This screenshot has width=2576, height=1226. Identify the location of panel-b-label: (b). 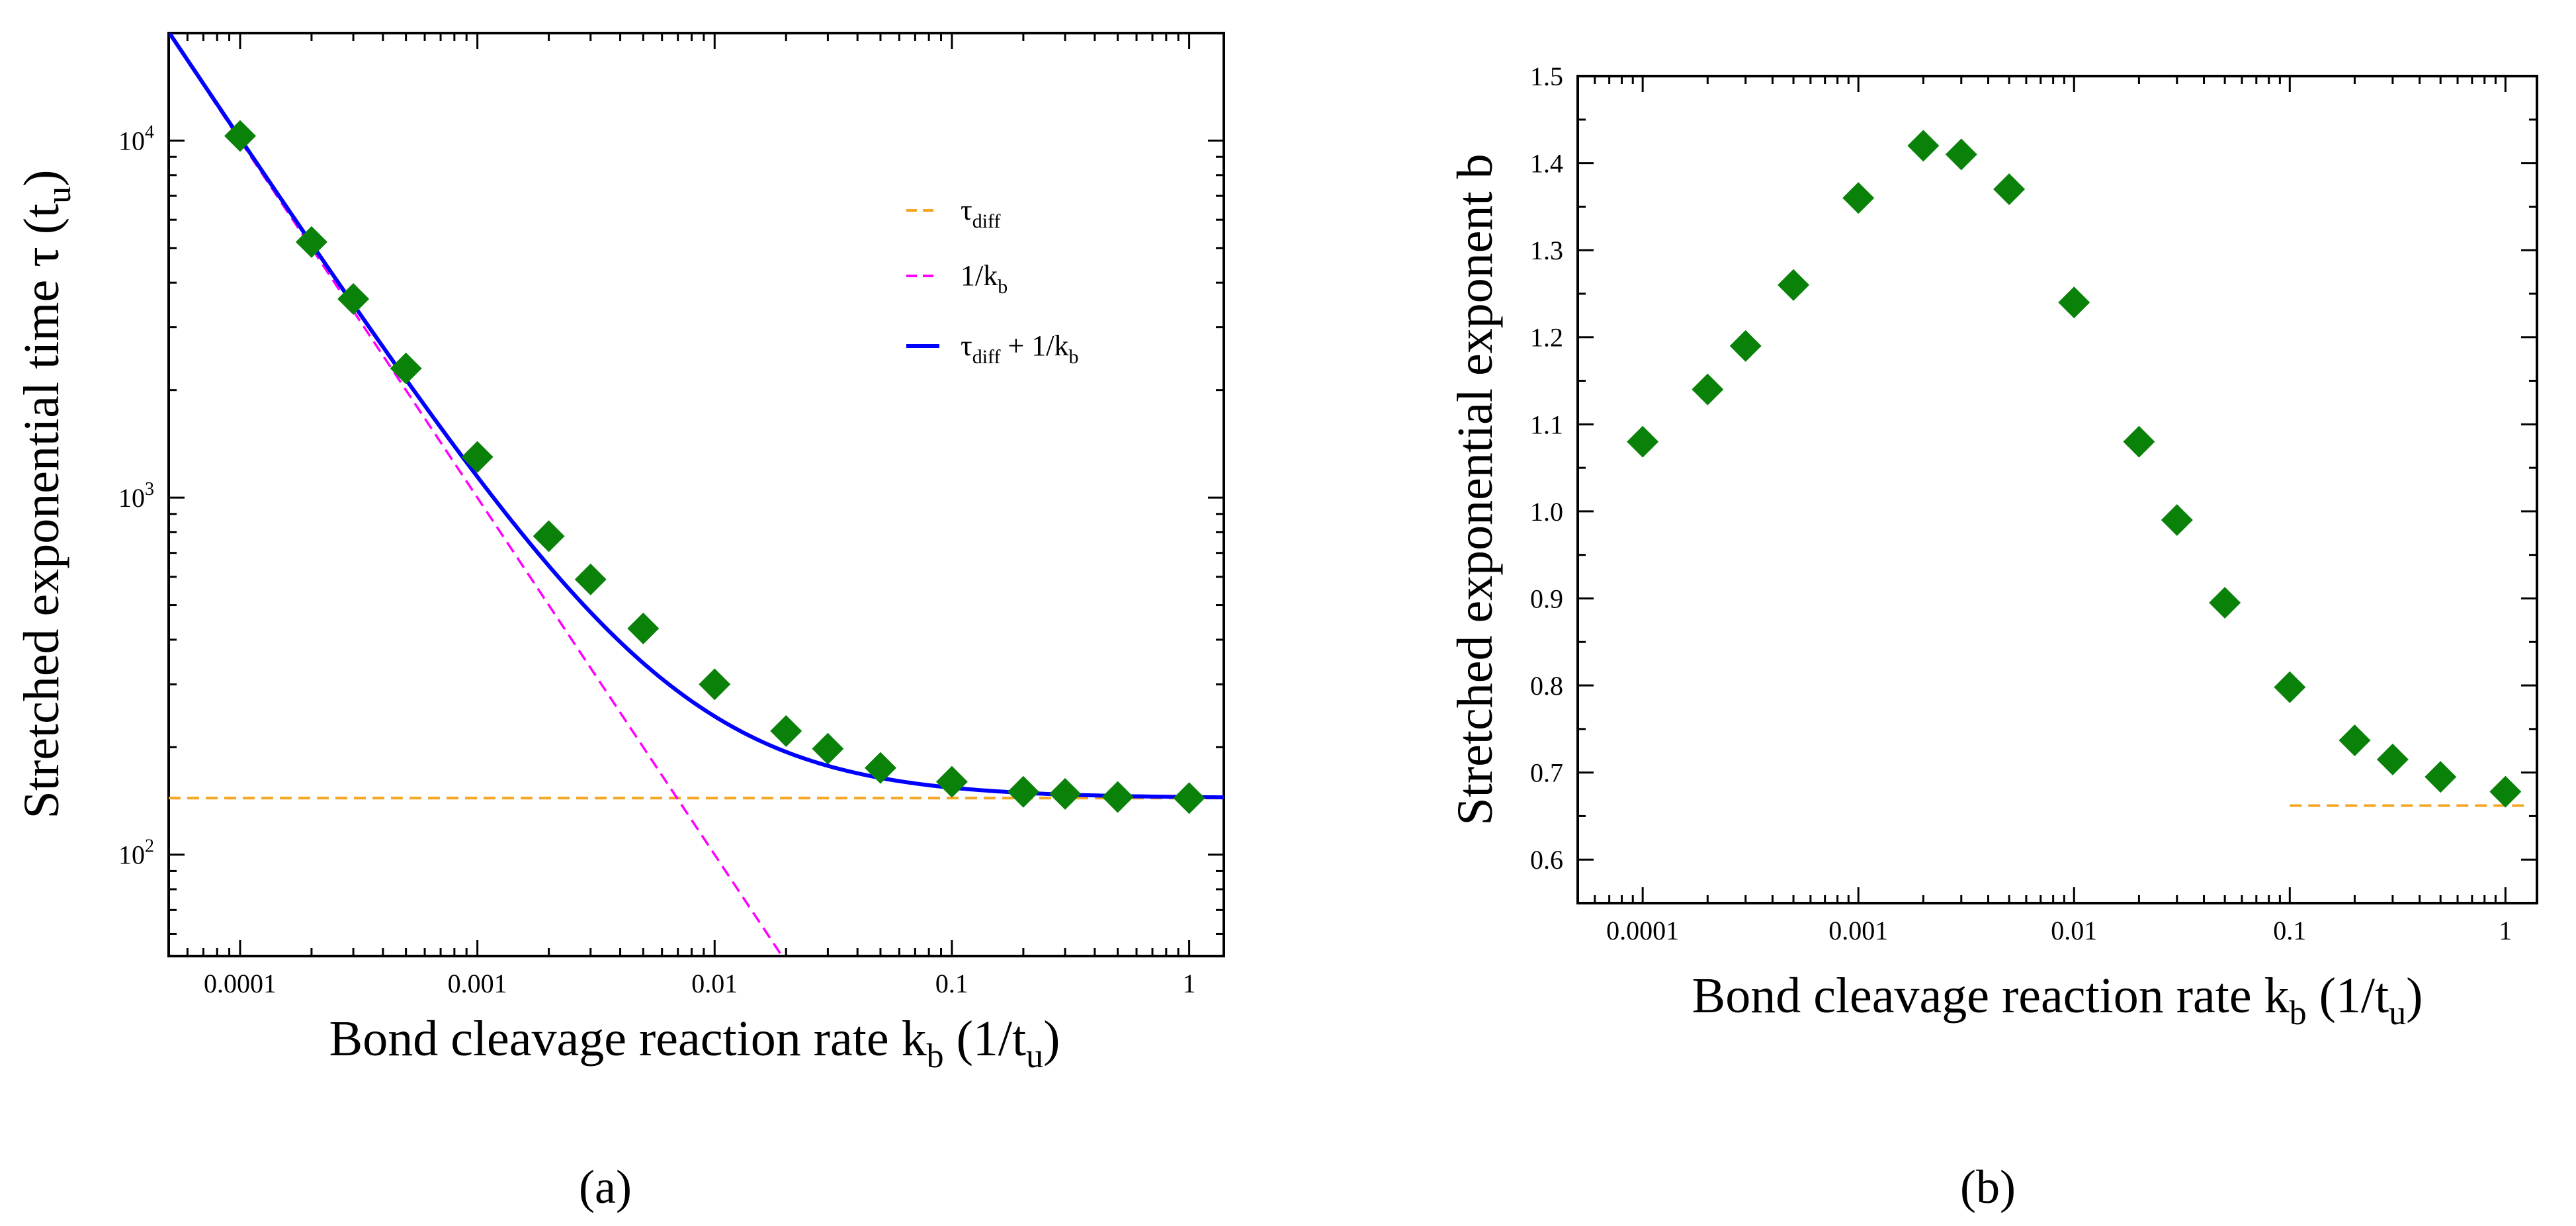
(1988, 1186).